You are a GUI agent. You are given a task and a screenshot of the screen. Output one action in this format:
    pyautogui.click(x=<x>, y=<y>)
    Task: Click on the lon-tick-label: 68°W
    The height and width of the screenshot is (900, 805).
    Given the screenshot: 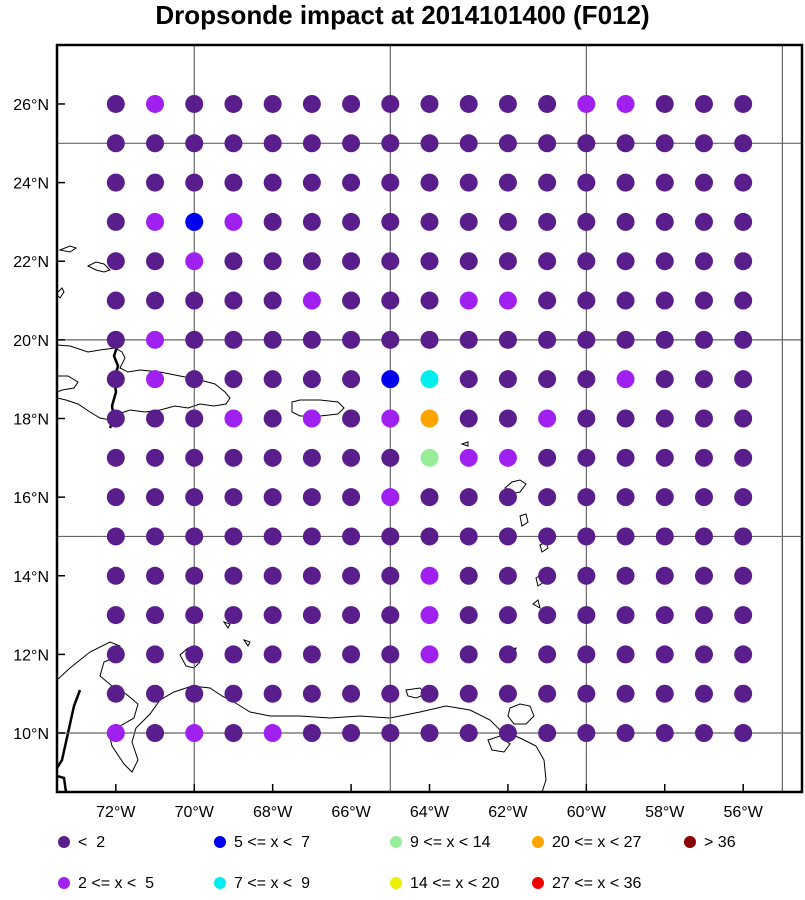 What is the action you would take?
    pyautogui.click(x=273, y=812)
    